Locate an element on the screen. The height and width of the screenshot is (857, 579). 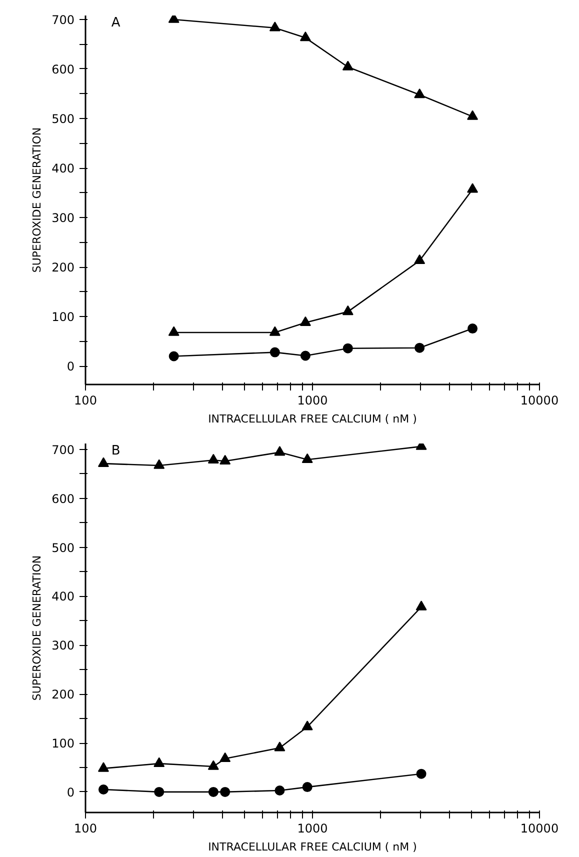
chart-title: B is located at coordinates (115, 451).